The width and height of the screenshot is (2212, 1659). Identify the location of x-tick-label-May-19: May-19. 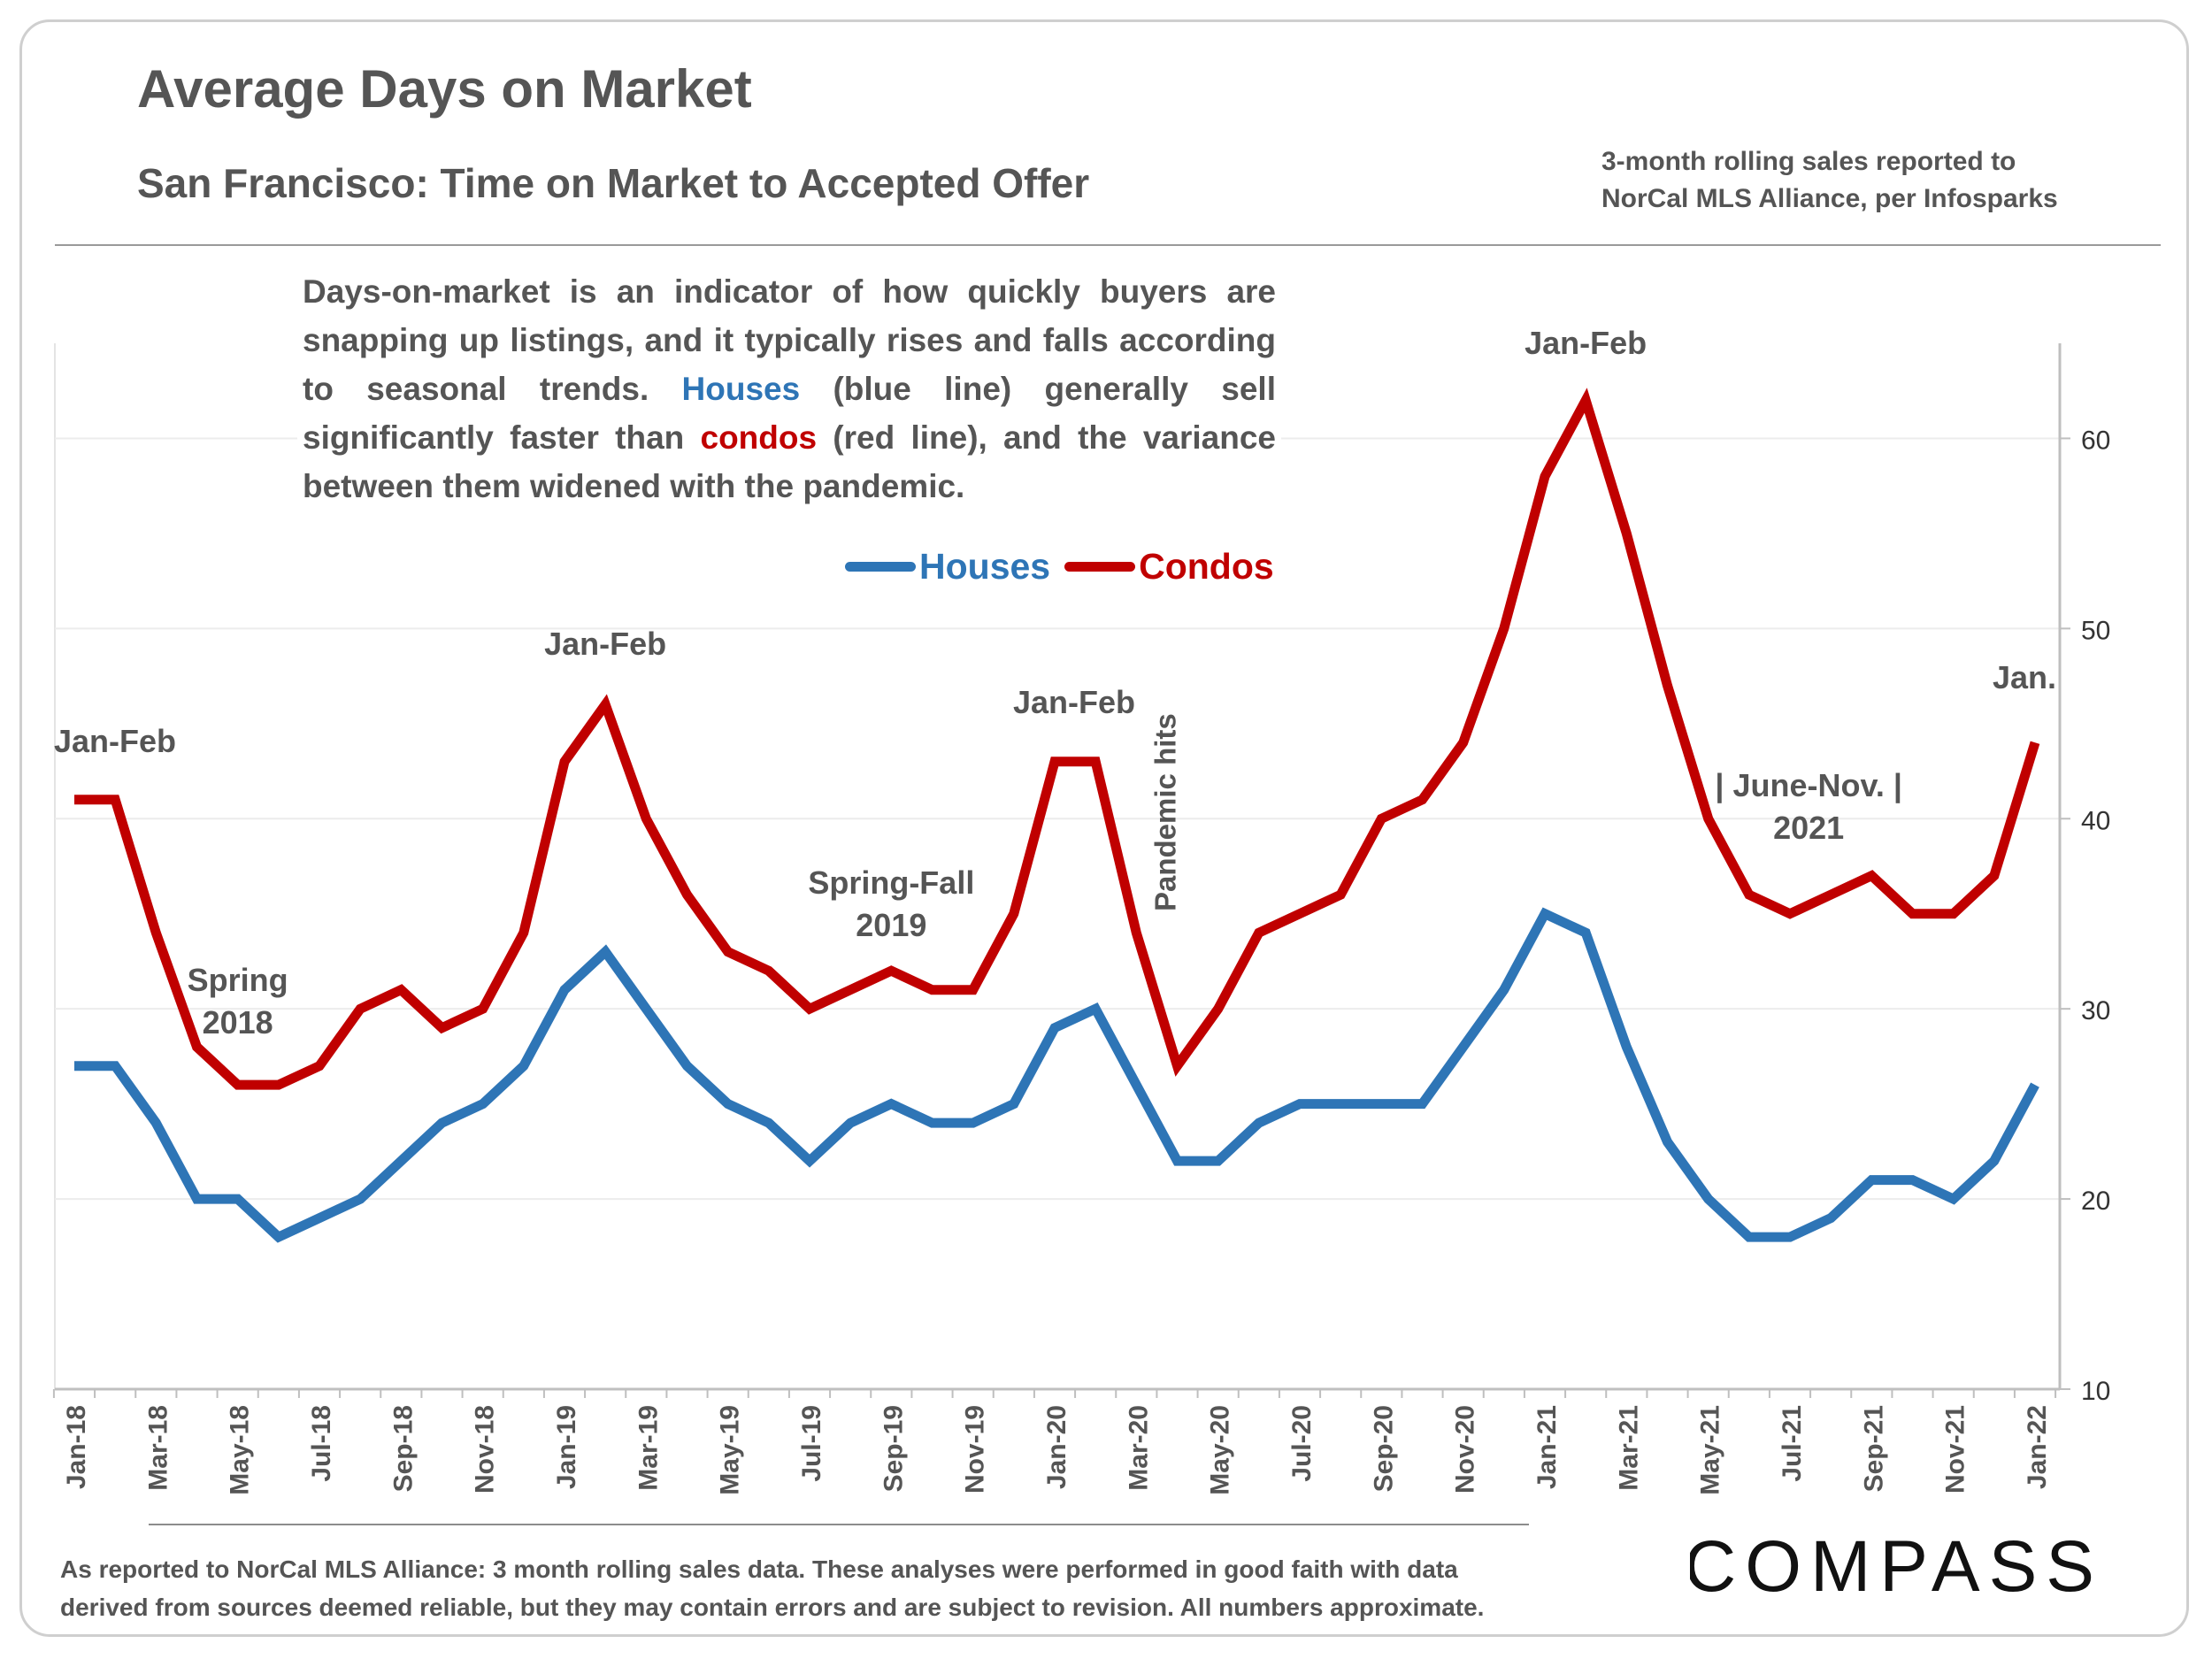
(730, 1450).